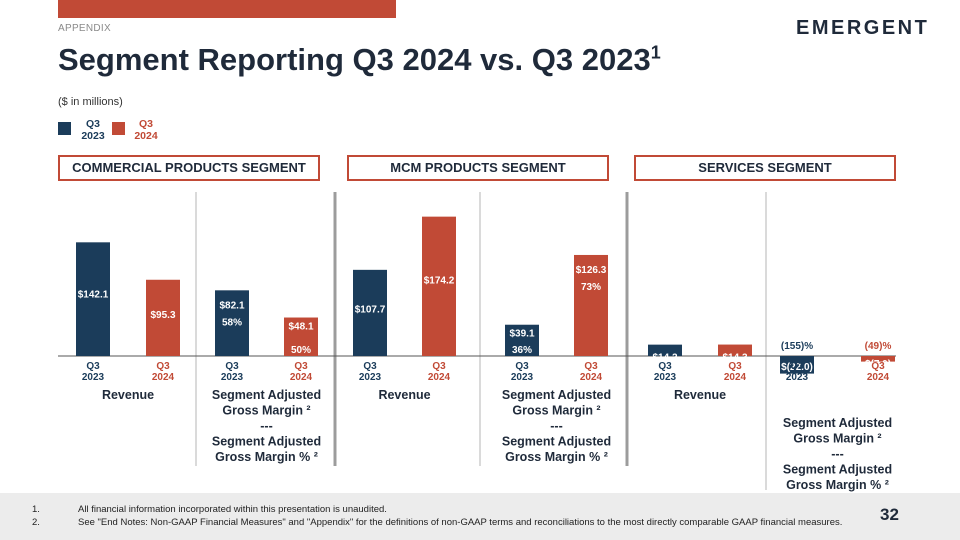 The height and width of the screenshot is (540, 960). What do you see at coordinates (227, 9) in the screenshot?
I see `top-accent-bar` at bounding box center [227, 9].